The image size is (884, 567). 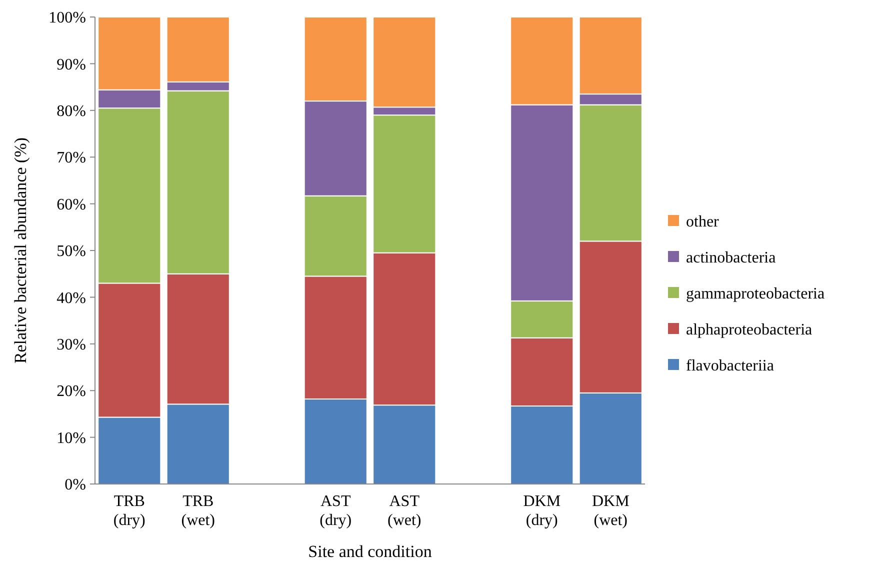 What do you see at coordinates (542, 511) in the screenshot?
I see `x-tick-label: DKM (dry)` at bounding box center [542, 511].